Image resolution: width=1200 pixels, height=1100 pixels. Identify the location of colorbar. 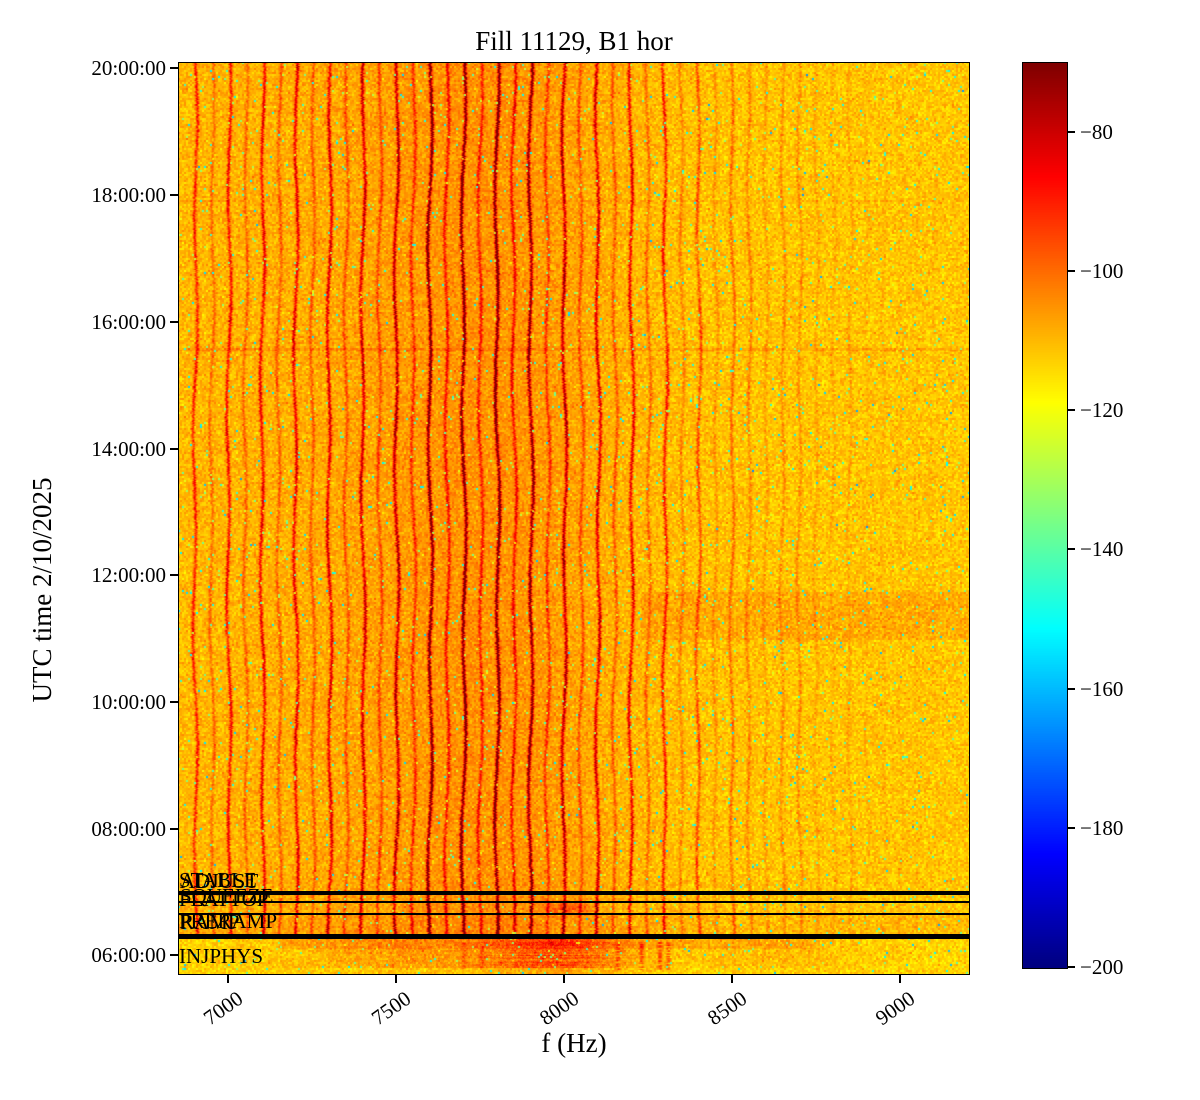
(1045, 515).